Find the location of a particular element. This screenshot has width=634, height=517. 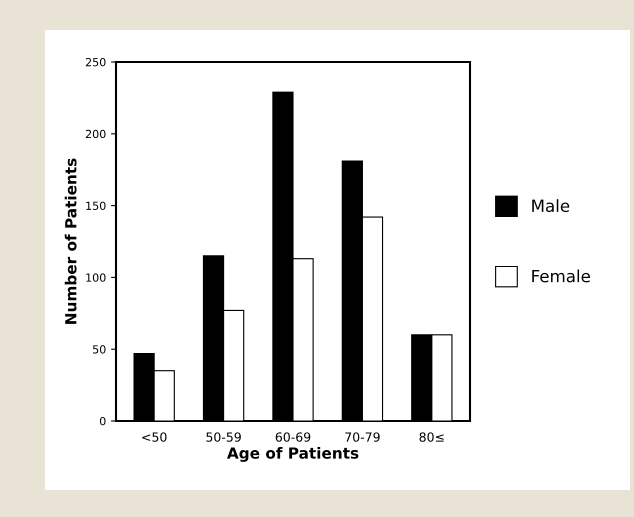

y-tick-label: 200 is located at coordinates (96, 134).